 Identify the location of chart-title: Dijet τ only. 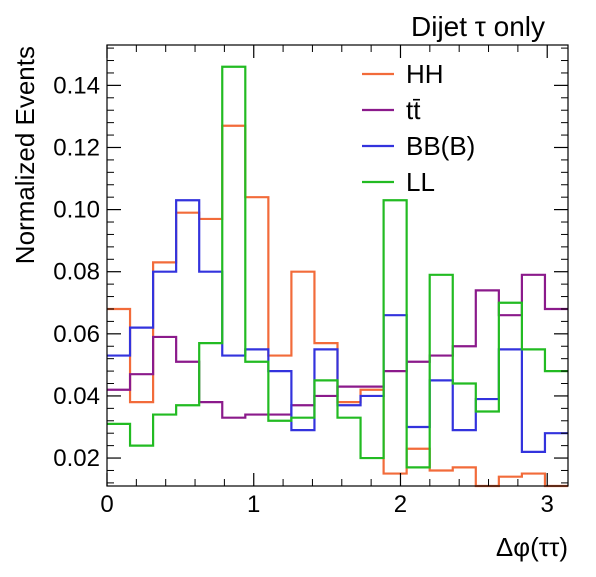
(478, 26).